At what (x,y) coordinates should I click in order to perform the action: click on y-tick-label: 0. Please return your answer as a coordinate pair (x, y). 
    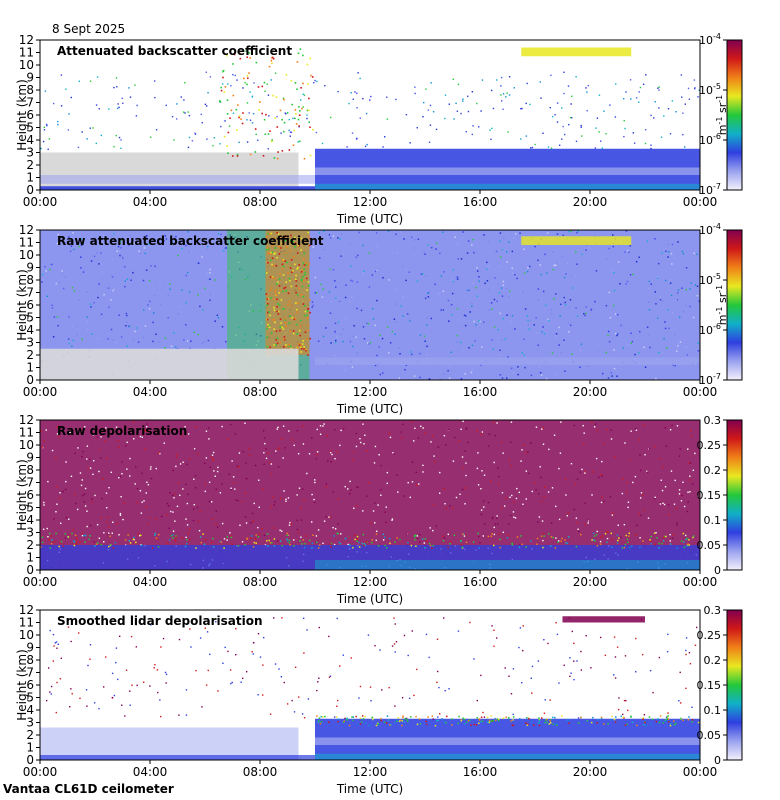
    Looking at the image, I should click on (30, 760).